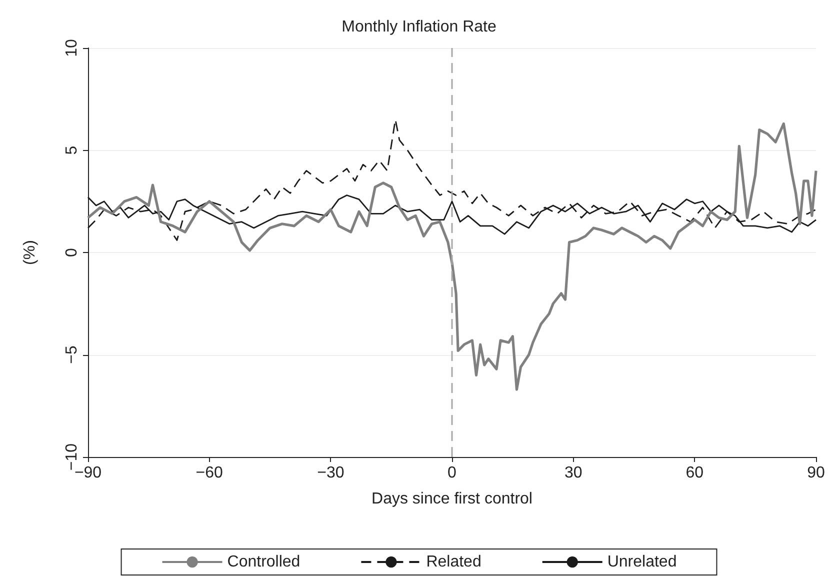 This screenshot has height=585, width=838. I want to click on x-tick-label: 30, so click(573, 473).